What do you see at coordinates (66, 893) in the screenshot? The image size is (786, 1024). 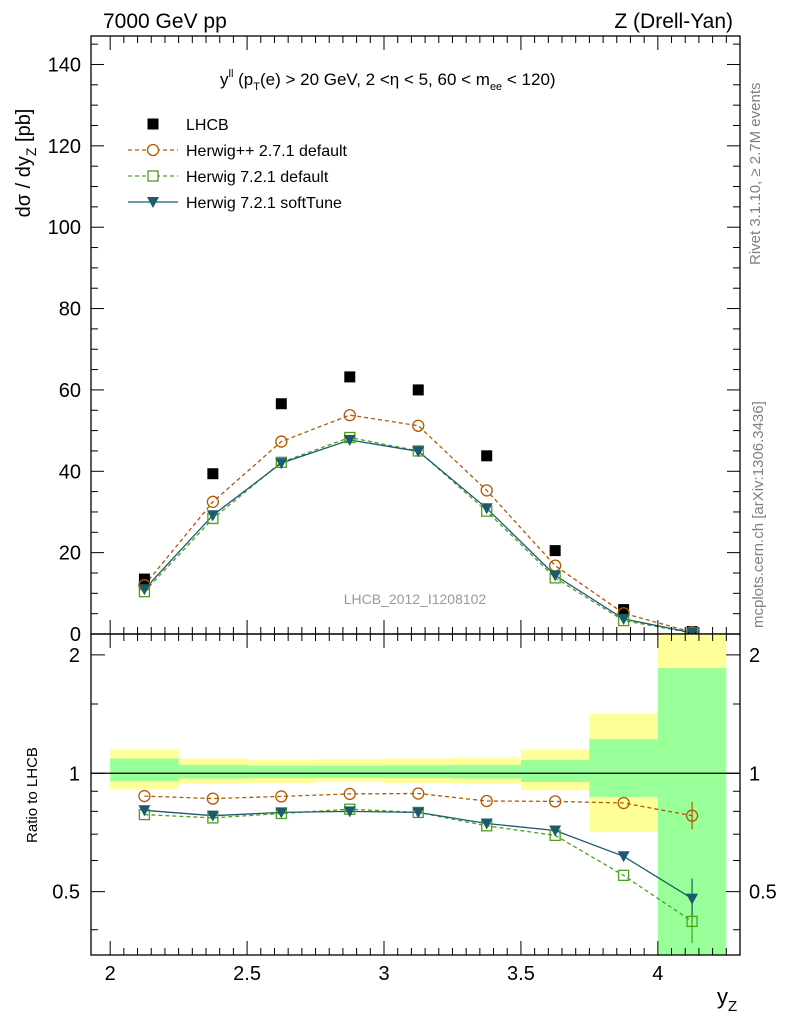 I see `ratio-y-tick-label-left: 0.5` at bounding box center [66, 893].